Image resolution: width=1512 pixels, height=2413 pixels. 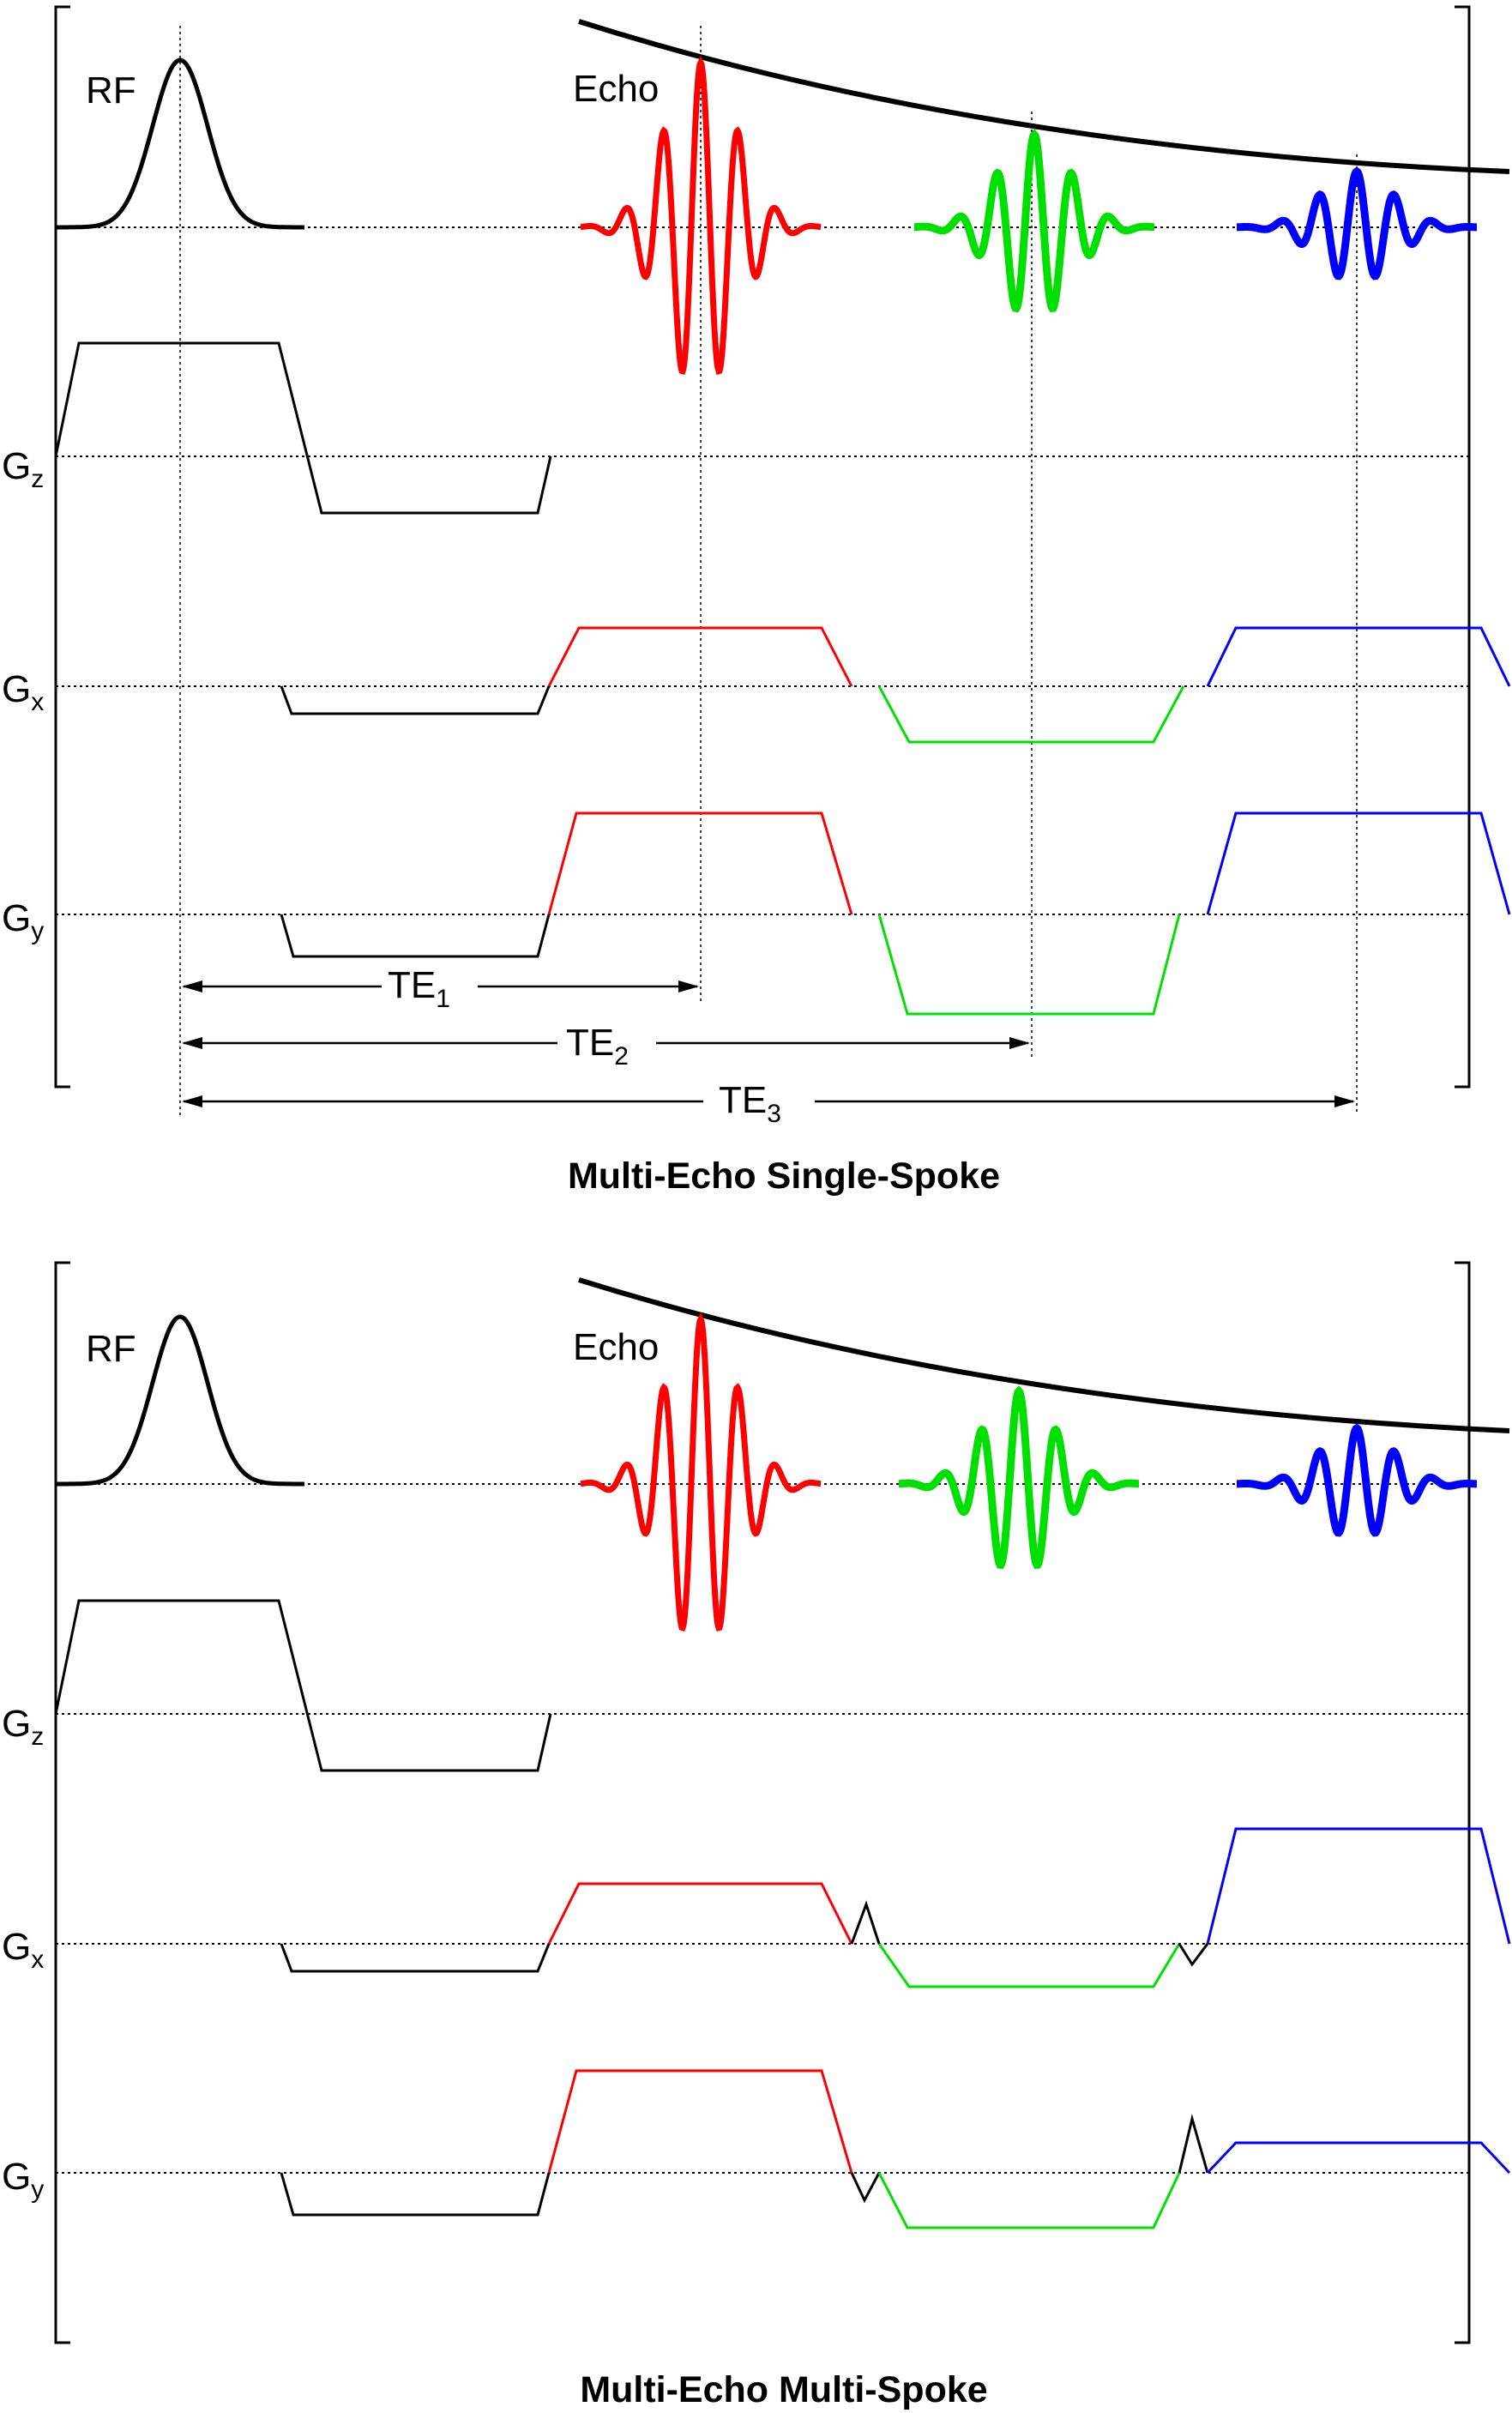 What do you see at coordinates (419, 988) in the screenshot?
I see `te1-label: TE1` at bounding box center [419, 988].